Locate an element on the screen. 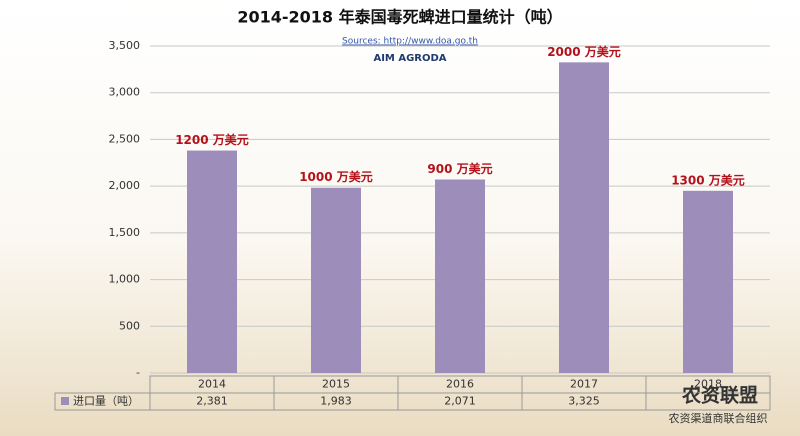 The height and width of the screenshot is (436, 800). table-value: 2,381 is located at coordinates (212, 401).